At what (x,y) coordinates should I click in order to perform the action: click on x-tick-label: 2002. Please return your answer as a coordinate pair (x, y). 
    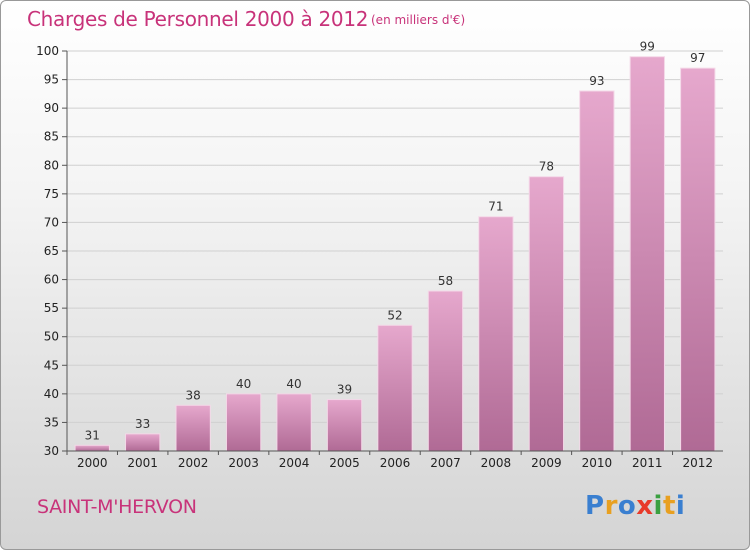
    Looking at the image, I should click on (193, 463).